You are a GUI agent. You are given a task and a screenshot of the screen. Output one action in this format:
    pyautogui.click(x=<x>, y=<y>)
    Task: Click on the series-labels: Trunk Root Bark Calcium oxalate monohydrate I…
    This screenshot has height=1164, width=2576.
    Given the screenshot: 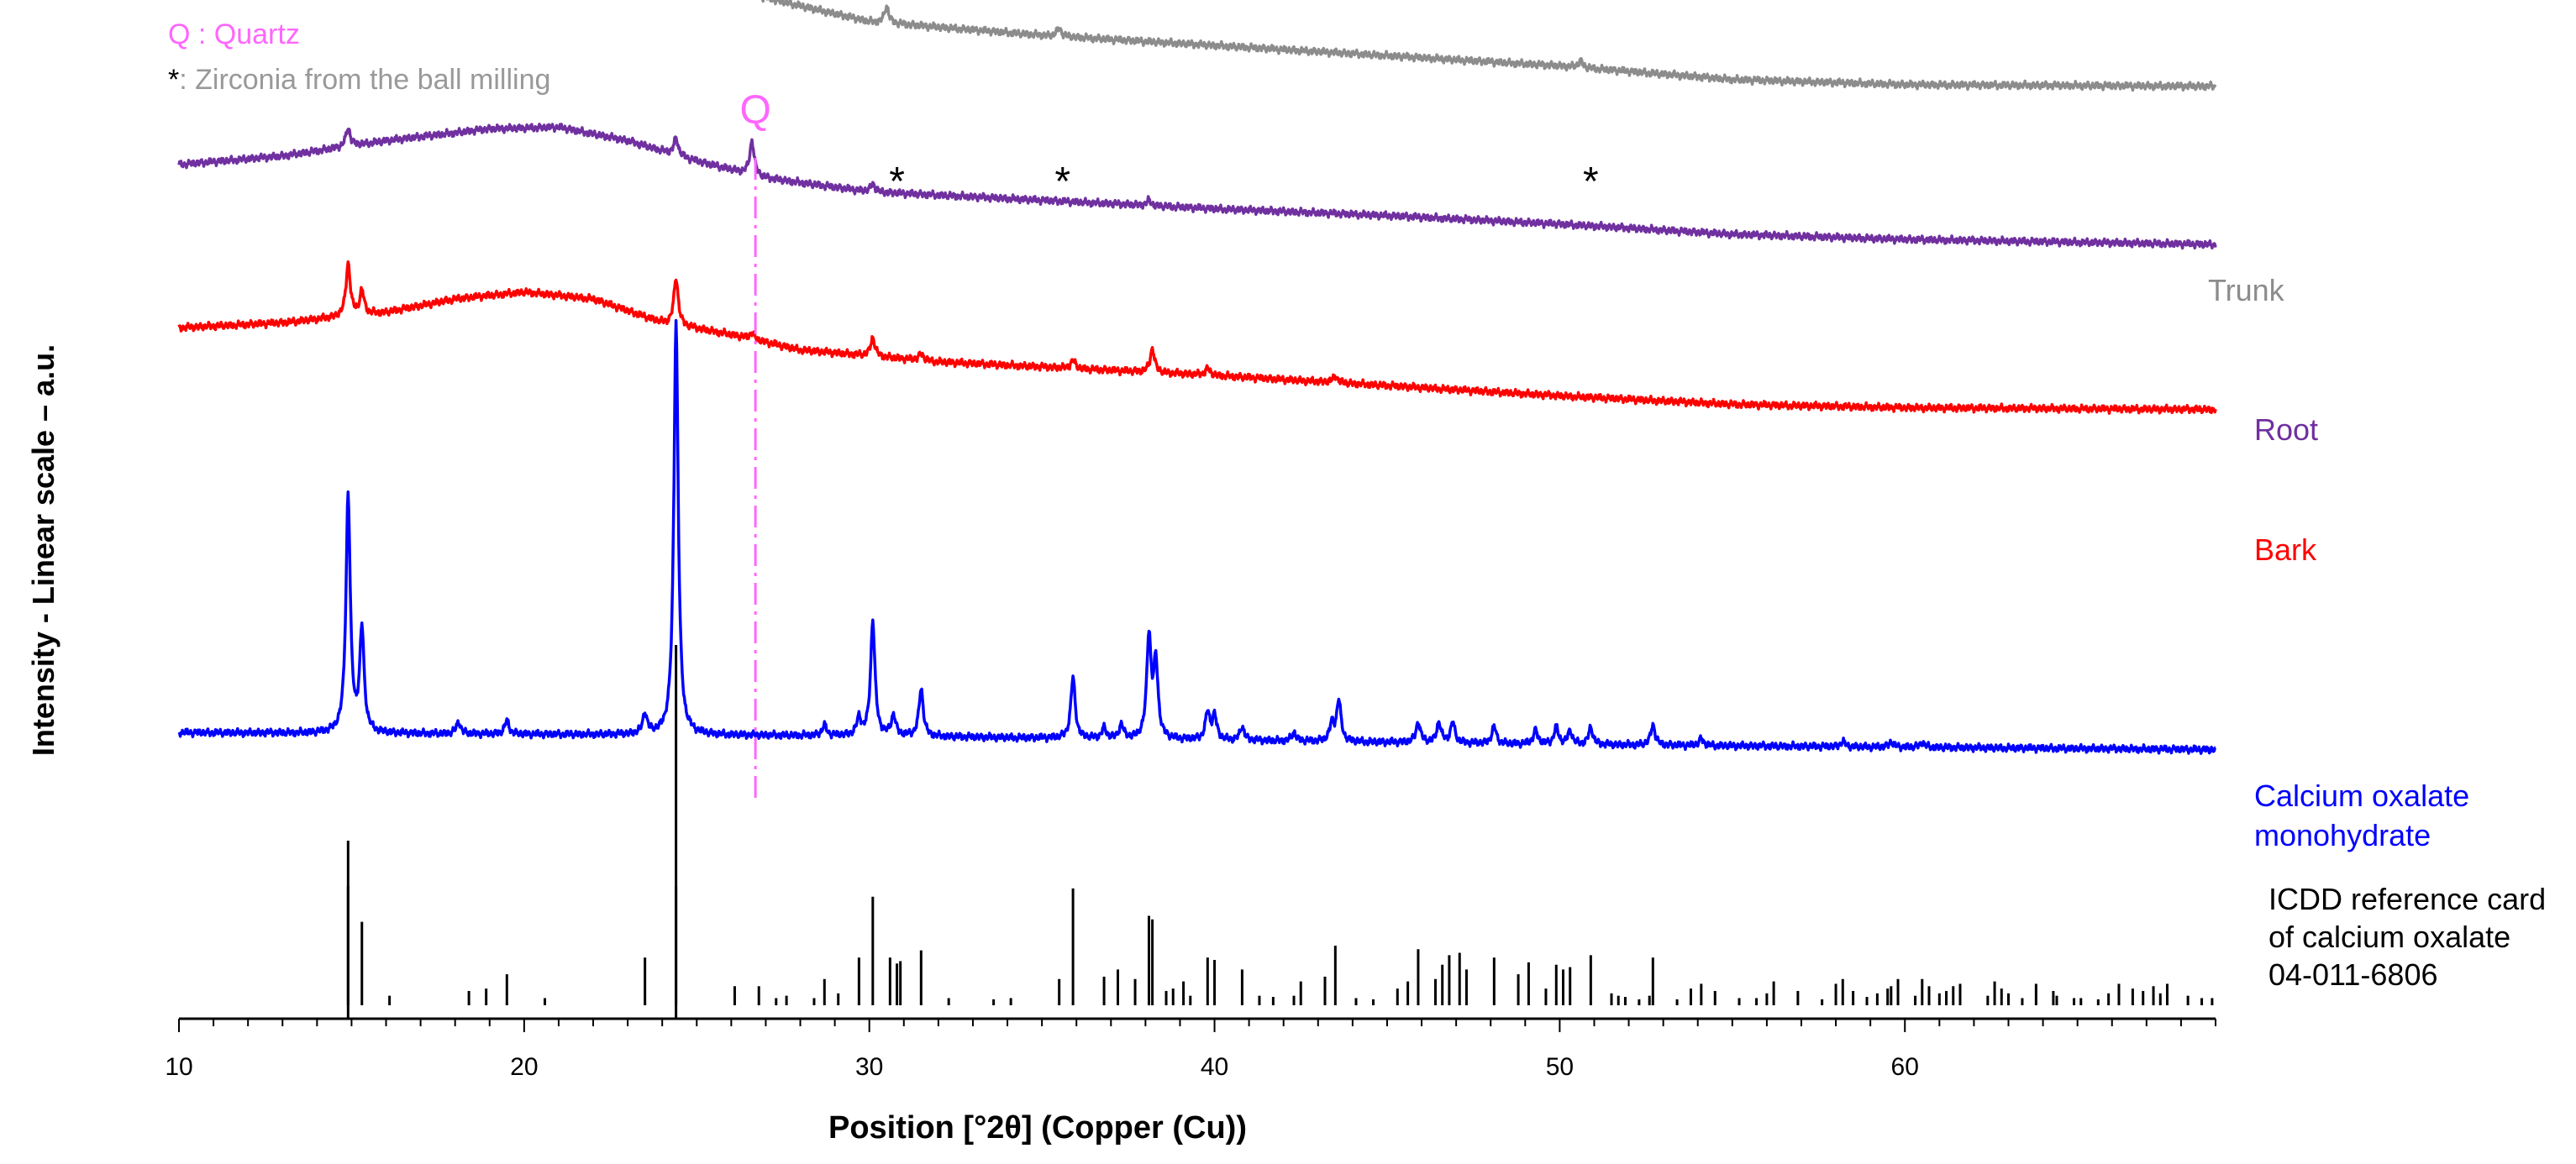 What is the action you would take?
    pyautogui.click(x=2377, y=632)
    